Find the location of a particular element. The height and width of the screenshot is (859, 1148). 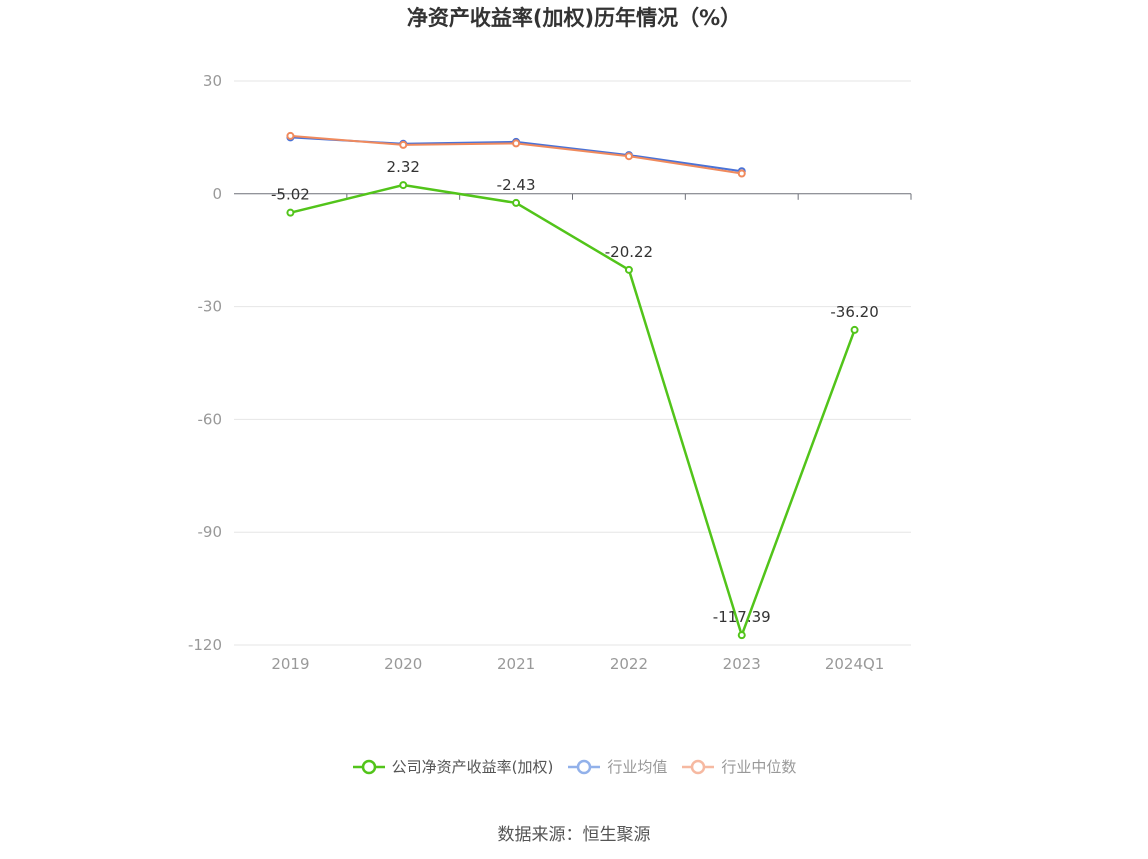

data-label: -117.39 is located at coordinates (742, 617).